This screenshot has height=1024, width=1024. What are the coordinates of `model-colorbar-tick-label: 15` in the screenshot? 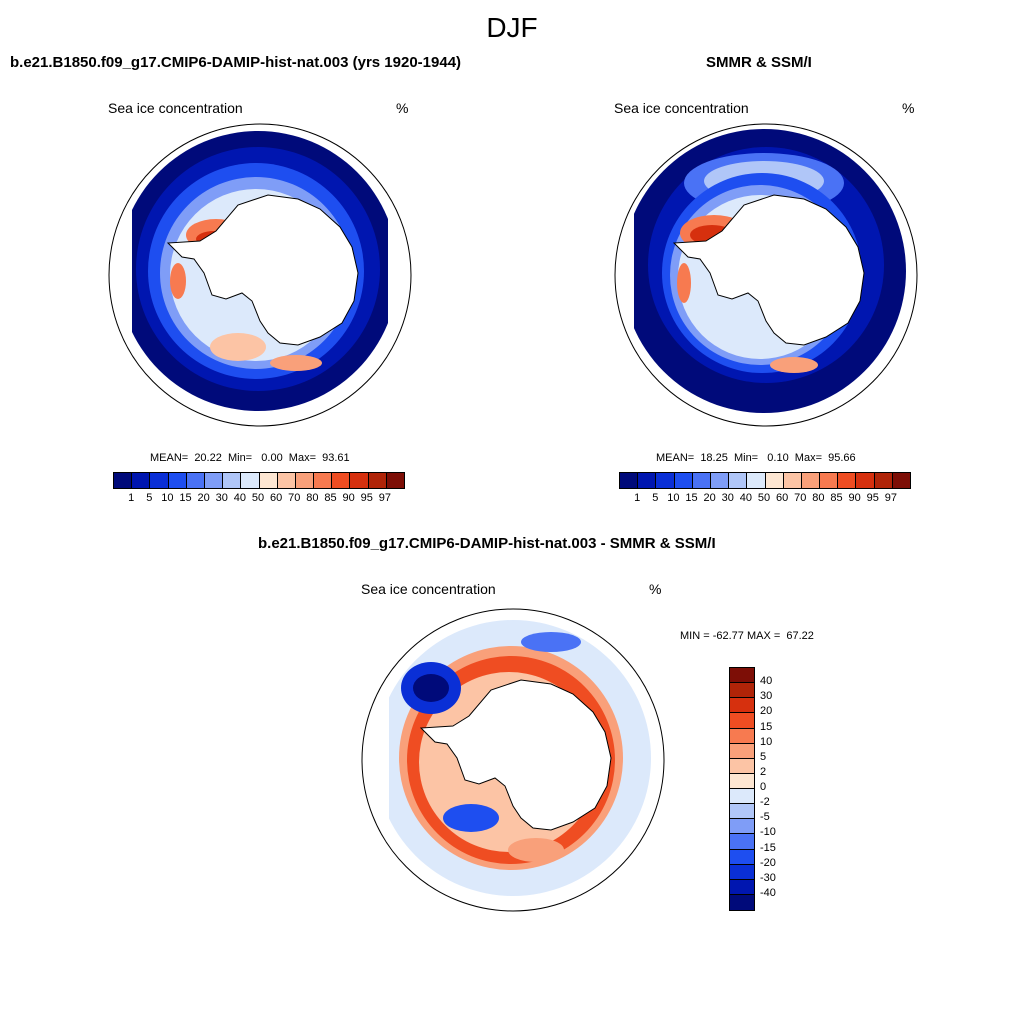 It's located at (185, 498).